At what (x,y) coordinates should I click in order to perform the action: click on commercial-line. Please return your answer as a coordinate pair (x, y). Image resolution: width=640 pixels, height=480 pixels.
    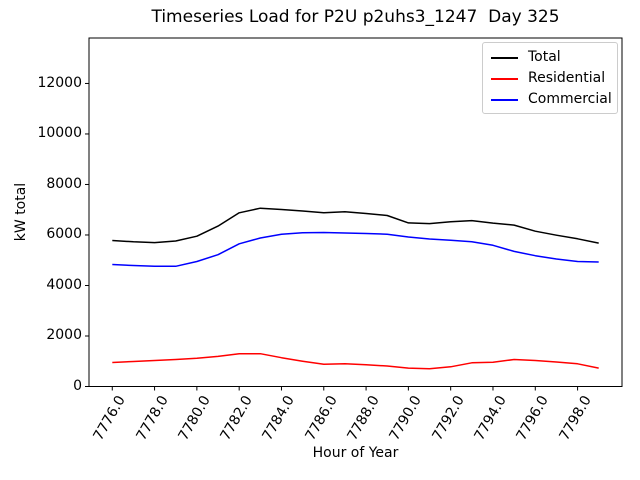
    Looking at the image, I should click on (355, 249).